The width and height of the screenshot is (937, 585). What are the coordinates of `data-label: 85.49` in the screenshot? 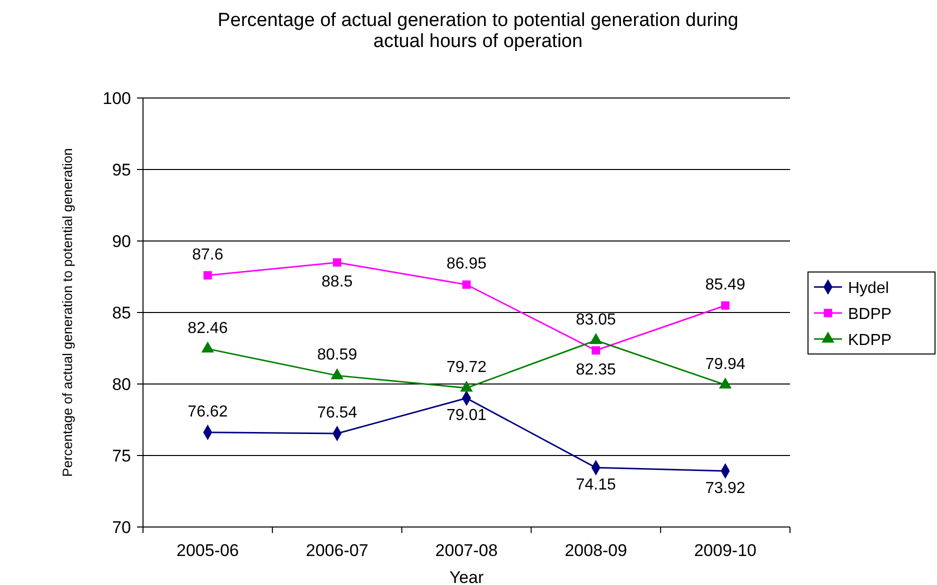 It's located at (725, 285).